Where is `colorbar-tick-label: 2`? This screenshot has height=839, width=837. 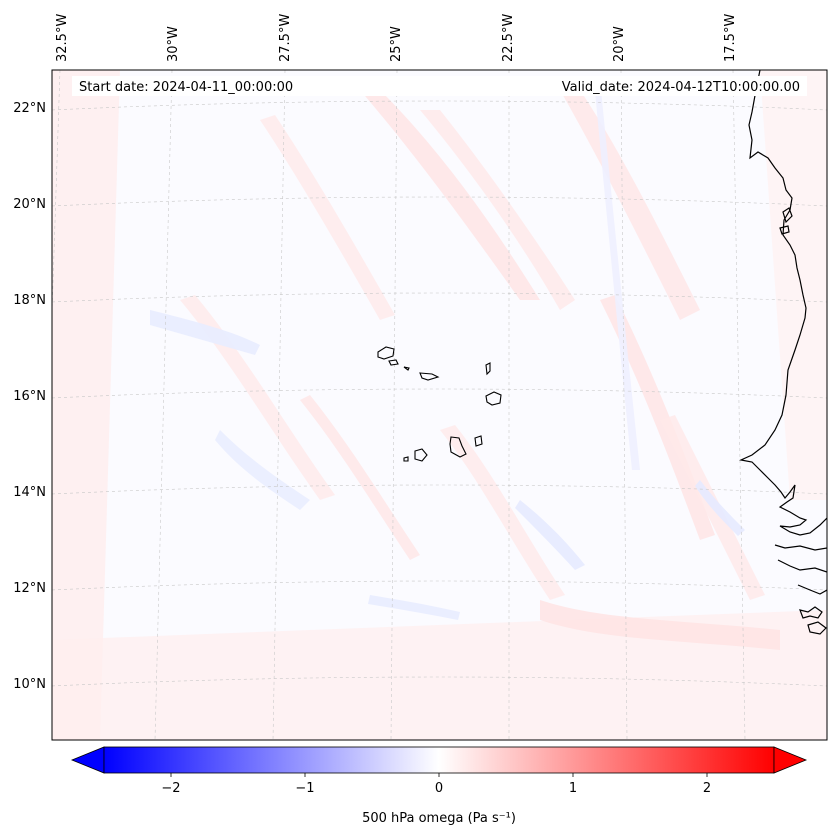
colorbar-tick-label: 2 is located at coordinates (707, 788).